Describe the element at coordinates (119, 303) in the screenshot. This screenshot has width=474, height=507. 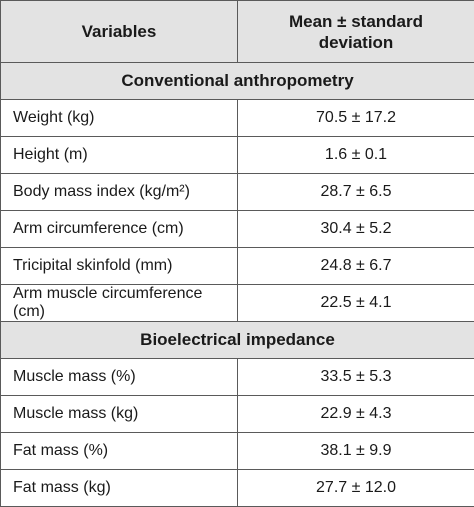
I see `variable-cell: Arm muscle circumference (cm)` at that location.